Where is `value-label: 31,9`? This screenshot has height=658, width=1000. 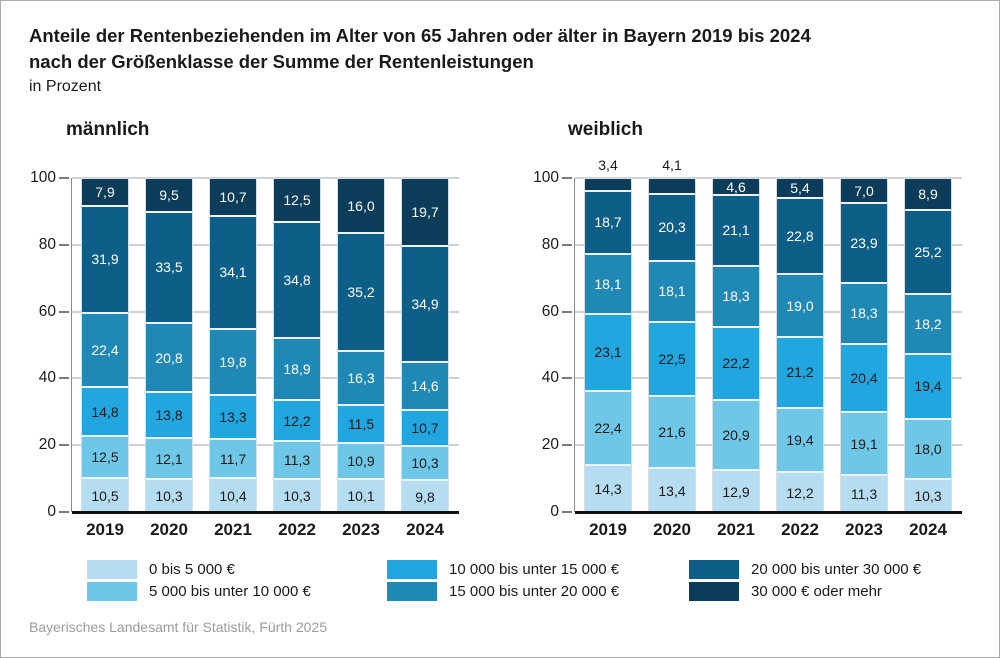 value-label: 31,9 is located at coordinates (105, 259).